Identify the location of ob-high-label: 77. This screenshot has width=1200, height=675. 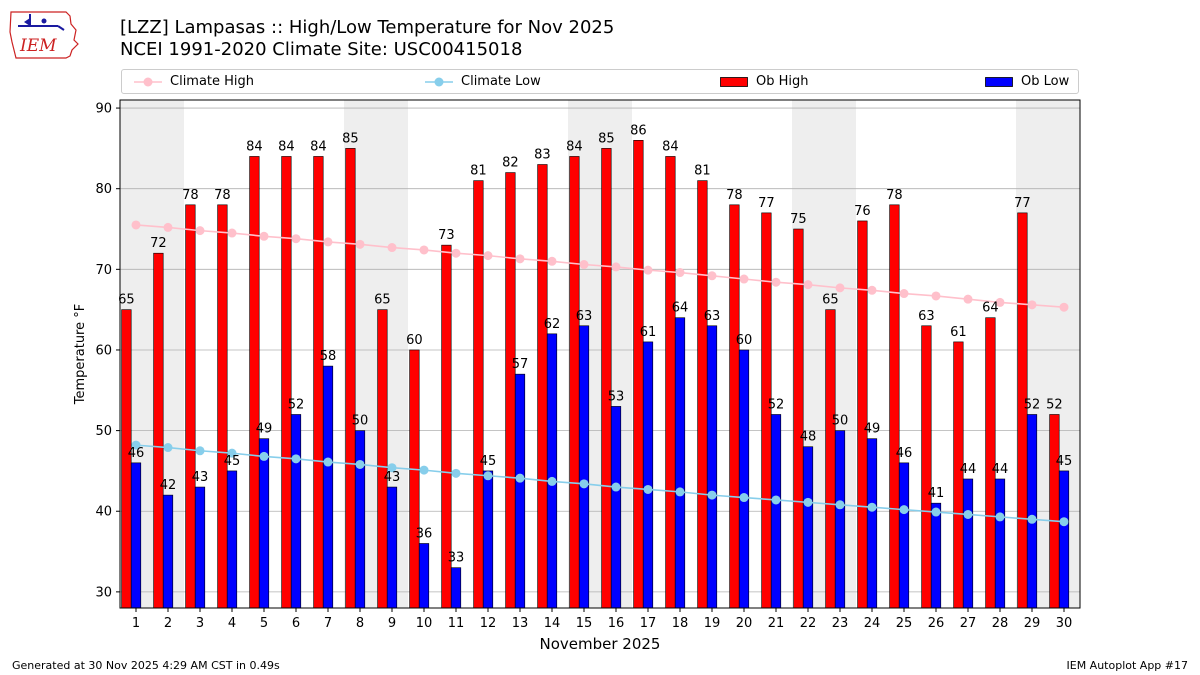
(1022, 203).